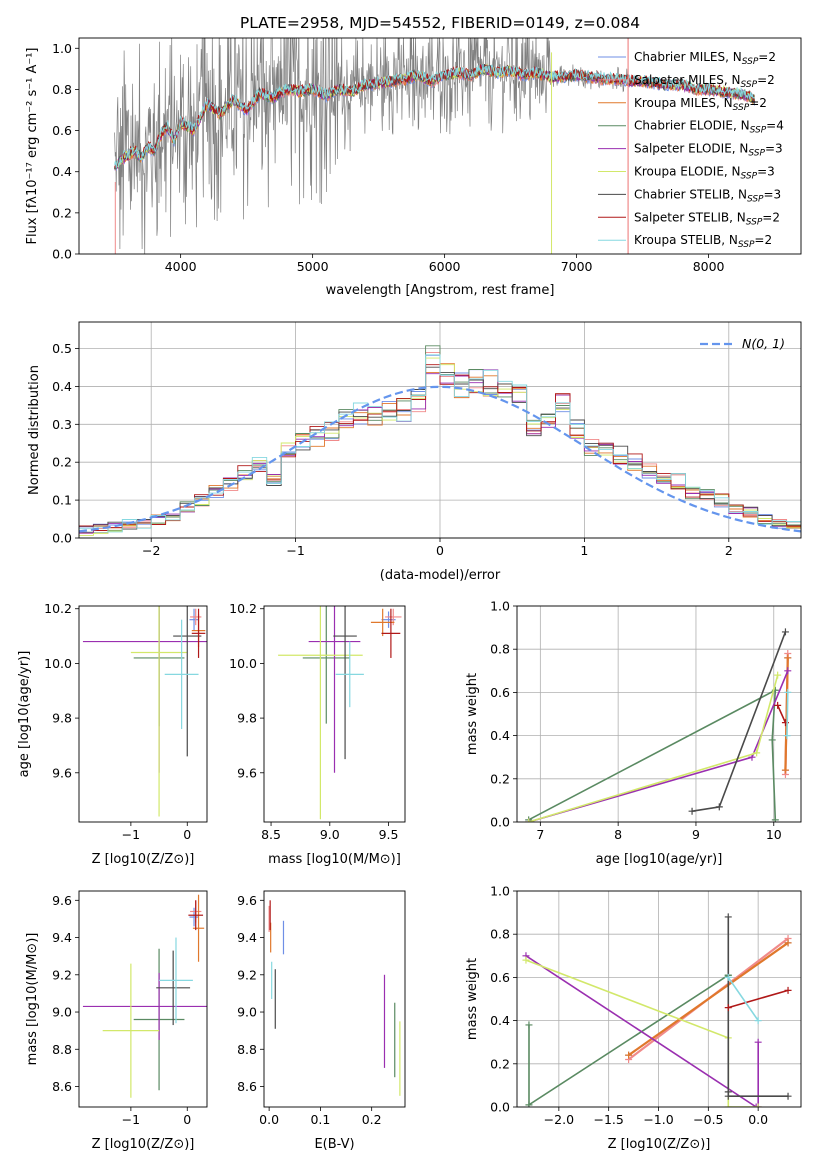 This screenshot has height=1170, width=819. Describe the element at coordinates (334, 1144) in the screenshot. I see `x-axis-label: E(B-V)` at that location.